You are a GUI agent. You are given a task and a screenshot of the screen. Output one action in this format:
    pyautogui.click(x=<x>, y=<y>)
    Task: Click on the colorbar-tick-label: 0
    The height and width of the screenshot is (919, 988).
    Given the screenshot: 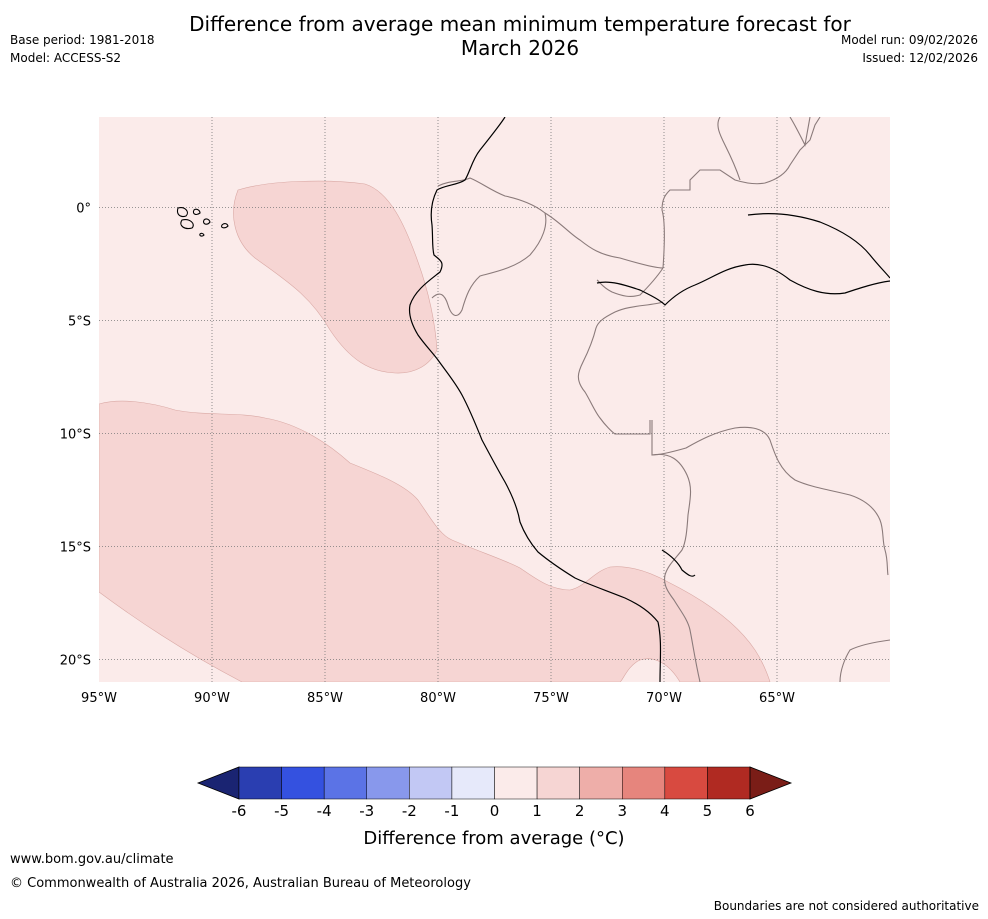 What is the action you would take?
    pyautogui.click(x=495, y=811)
    